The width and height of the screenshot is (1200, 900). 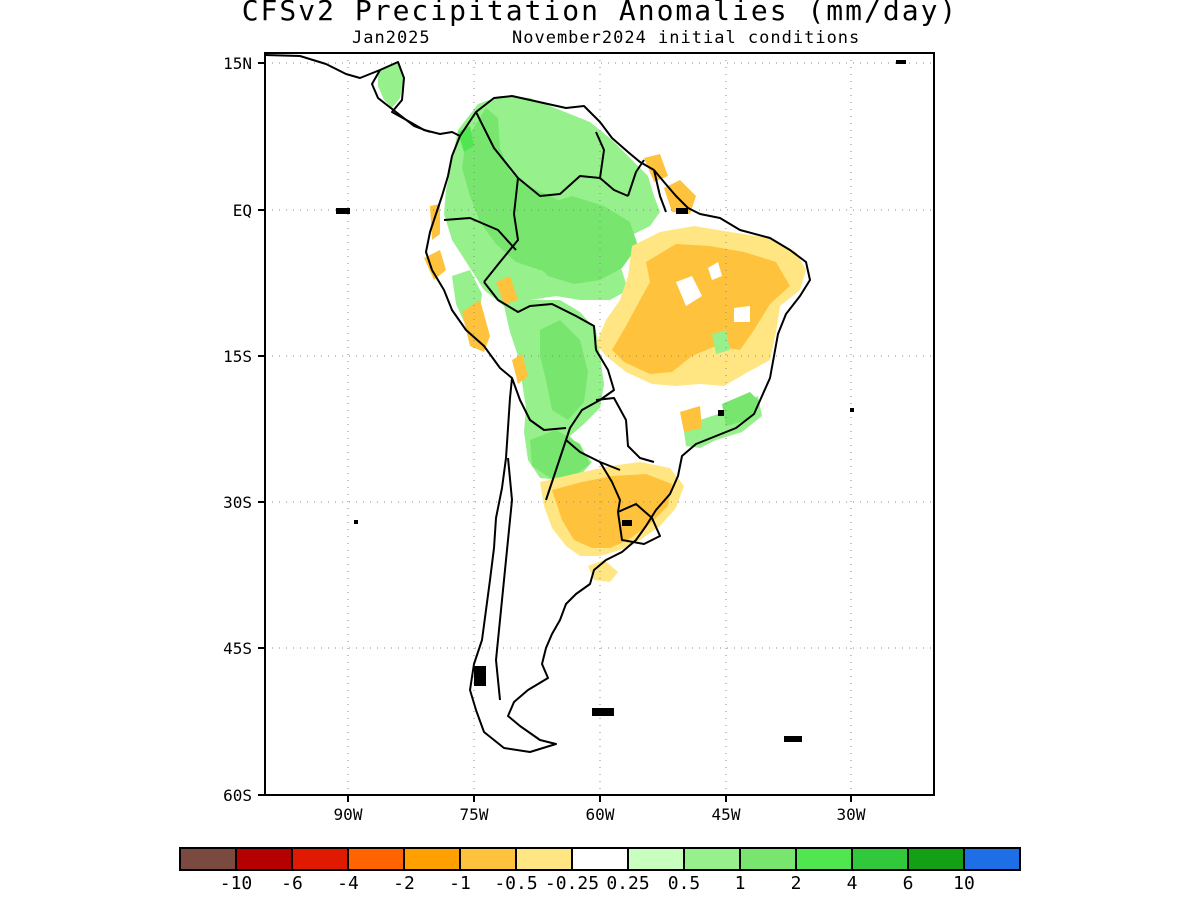 I want to click on amazon-wet-core, so click(x=583, y=240).